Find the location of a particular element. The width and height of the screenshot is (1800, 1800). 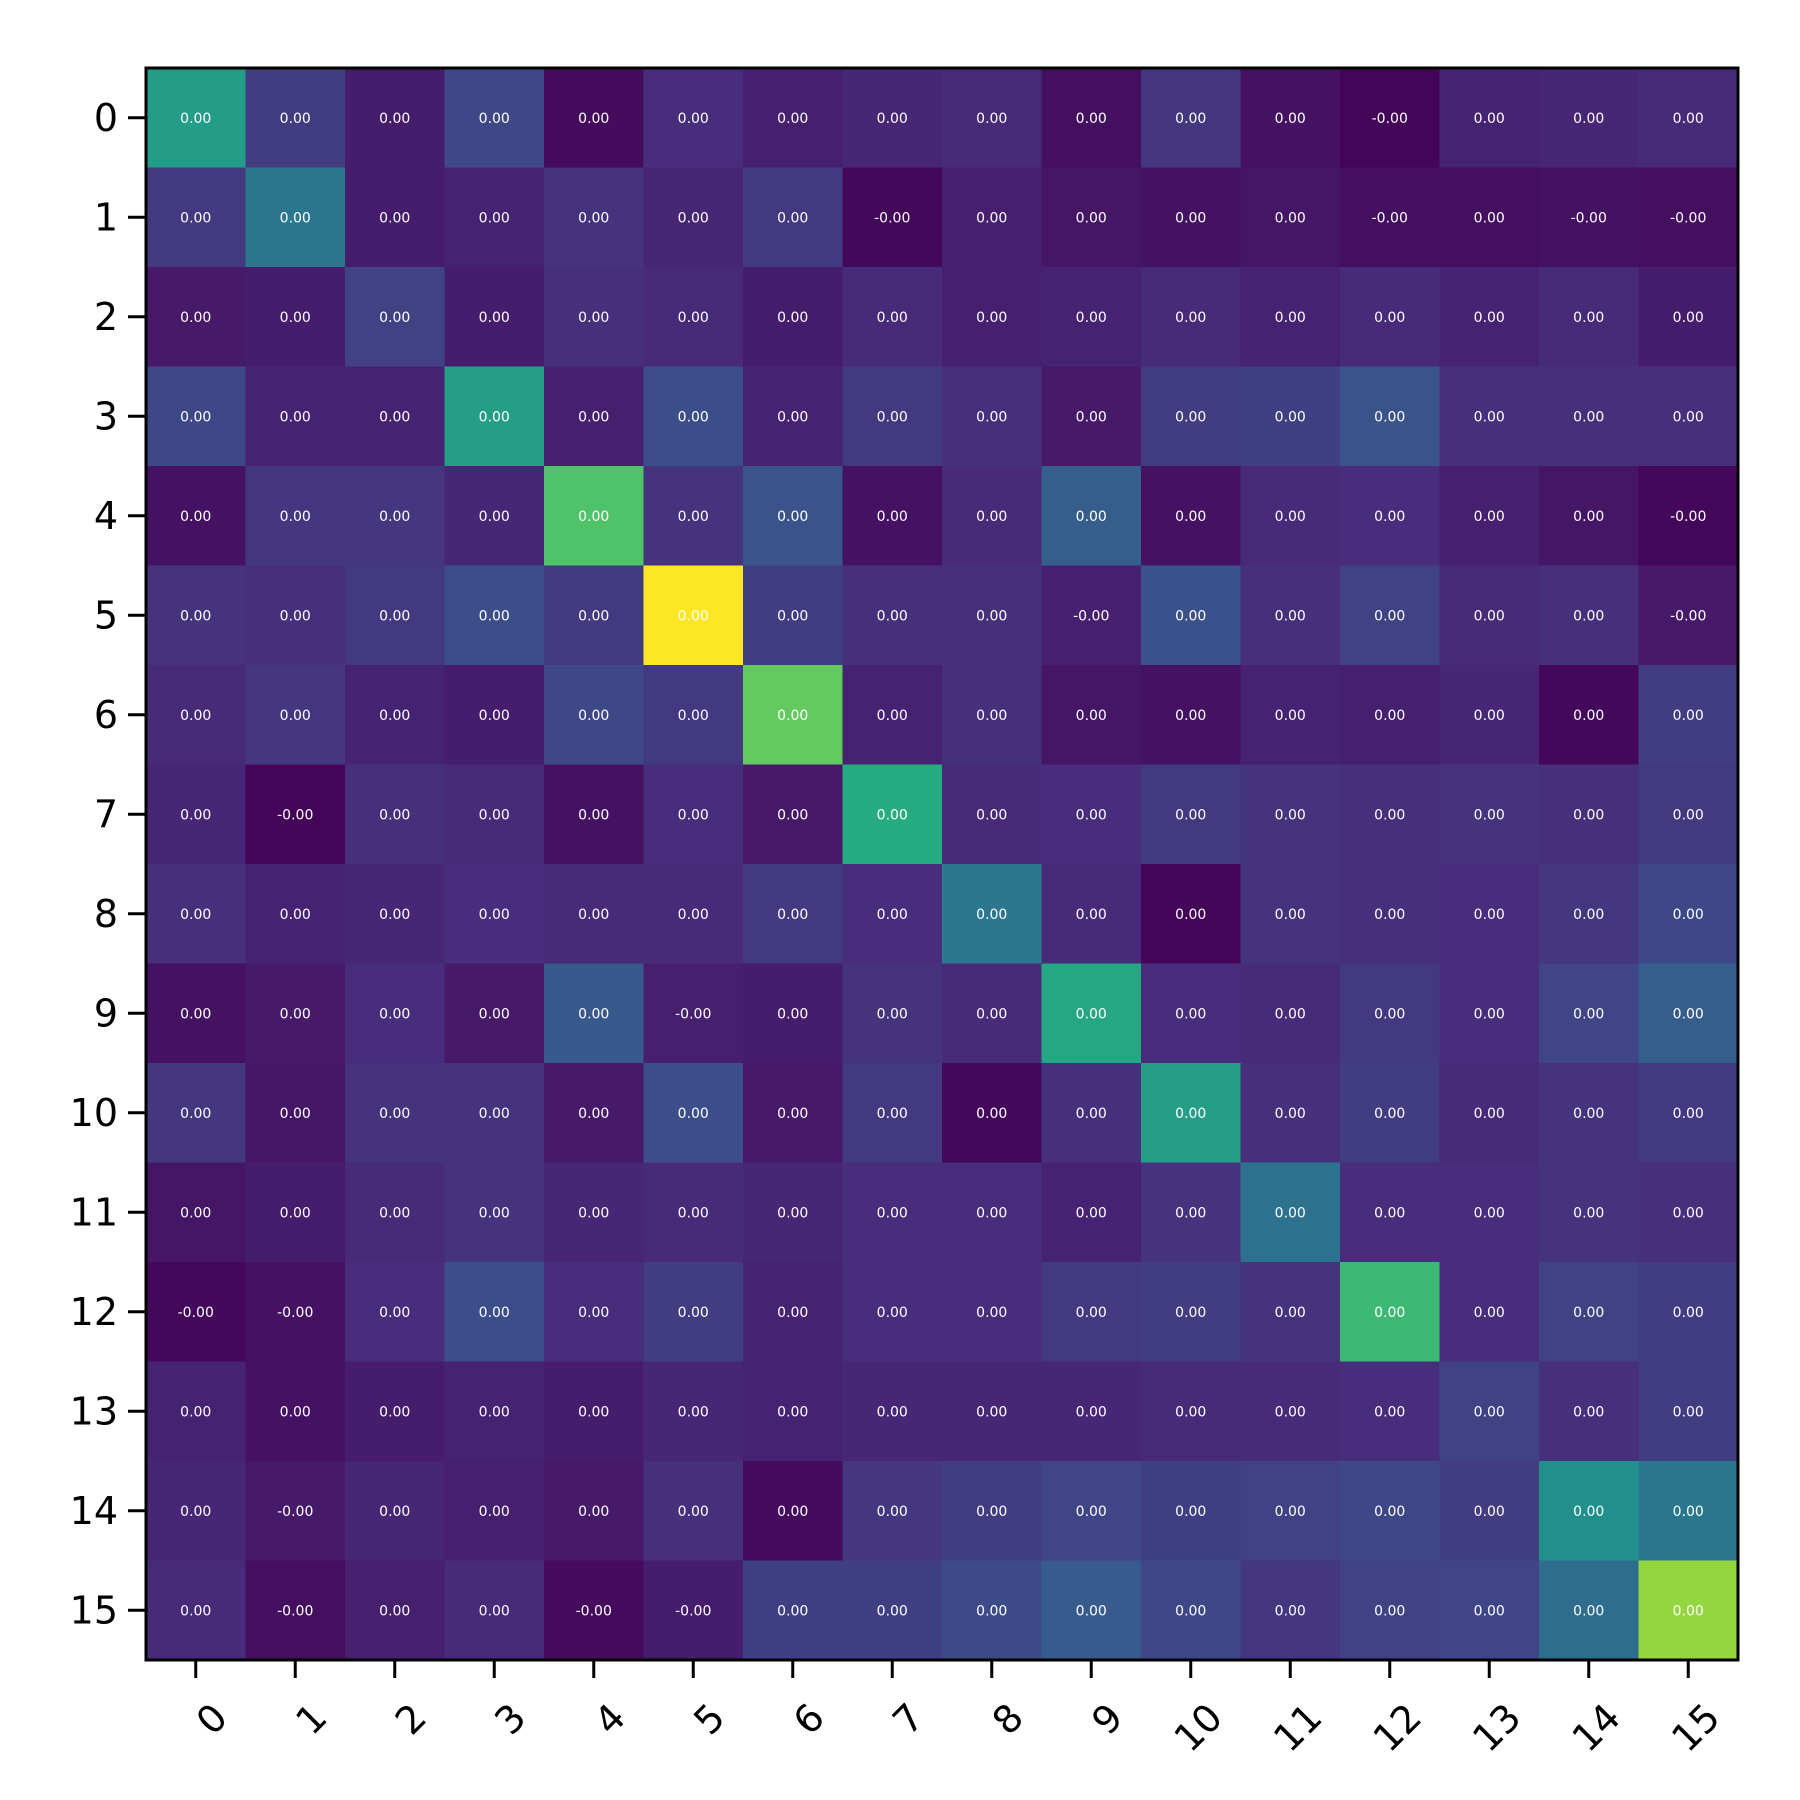

y-tick-label: 14 is located at coordinates (94, 1511).